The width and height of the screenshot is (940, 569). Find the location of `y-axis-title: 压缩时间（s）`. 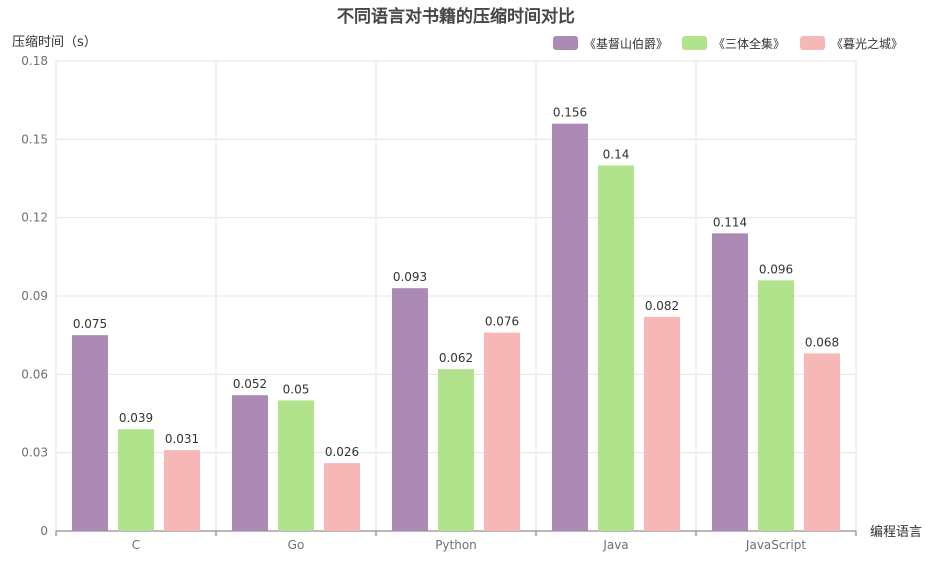

y-axis-title: 压缩时间（s） is located at coordinates (54, 42).